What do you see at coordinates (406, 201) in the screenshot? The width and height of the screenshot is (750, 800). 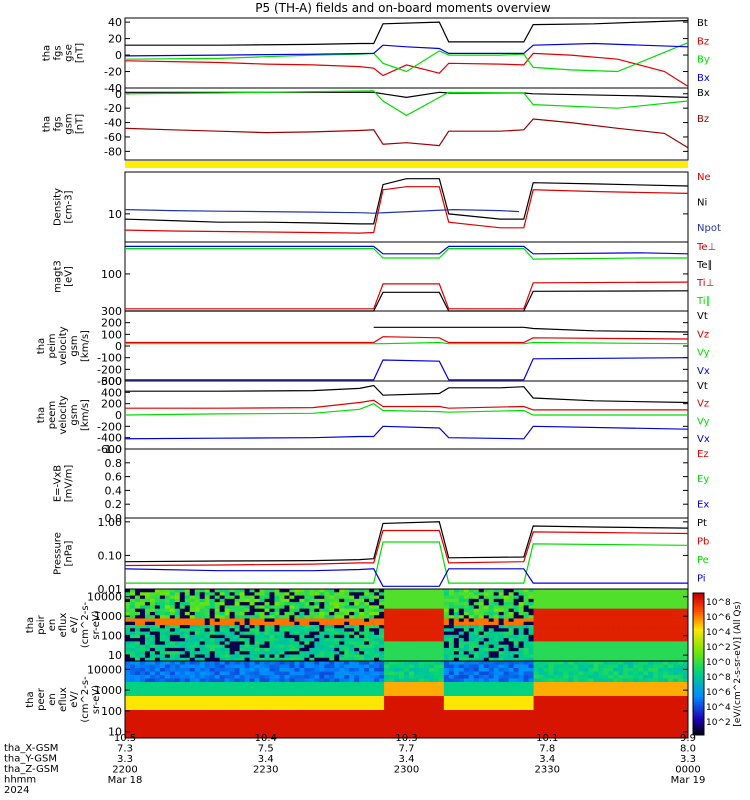 I see `series-Ni` at bounding box center [406, 201].